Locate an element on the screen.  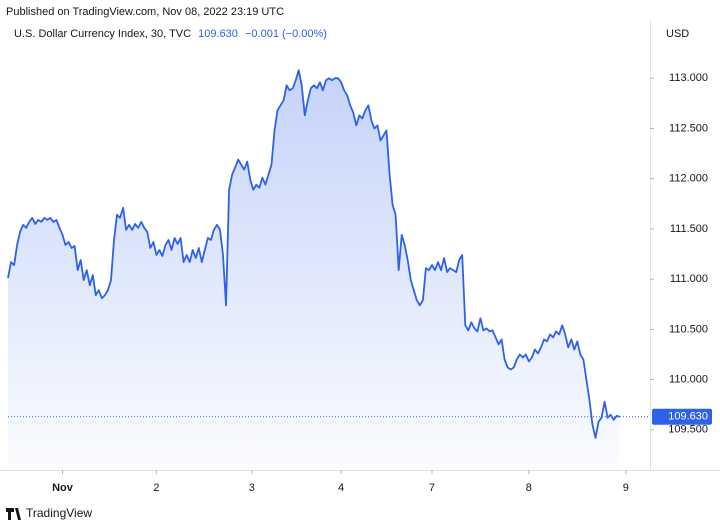
x-tick-label: 3 is located at coordinates (252, 488).